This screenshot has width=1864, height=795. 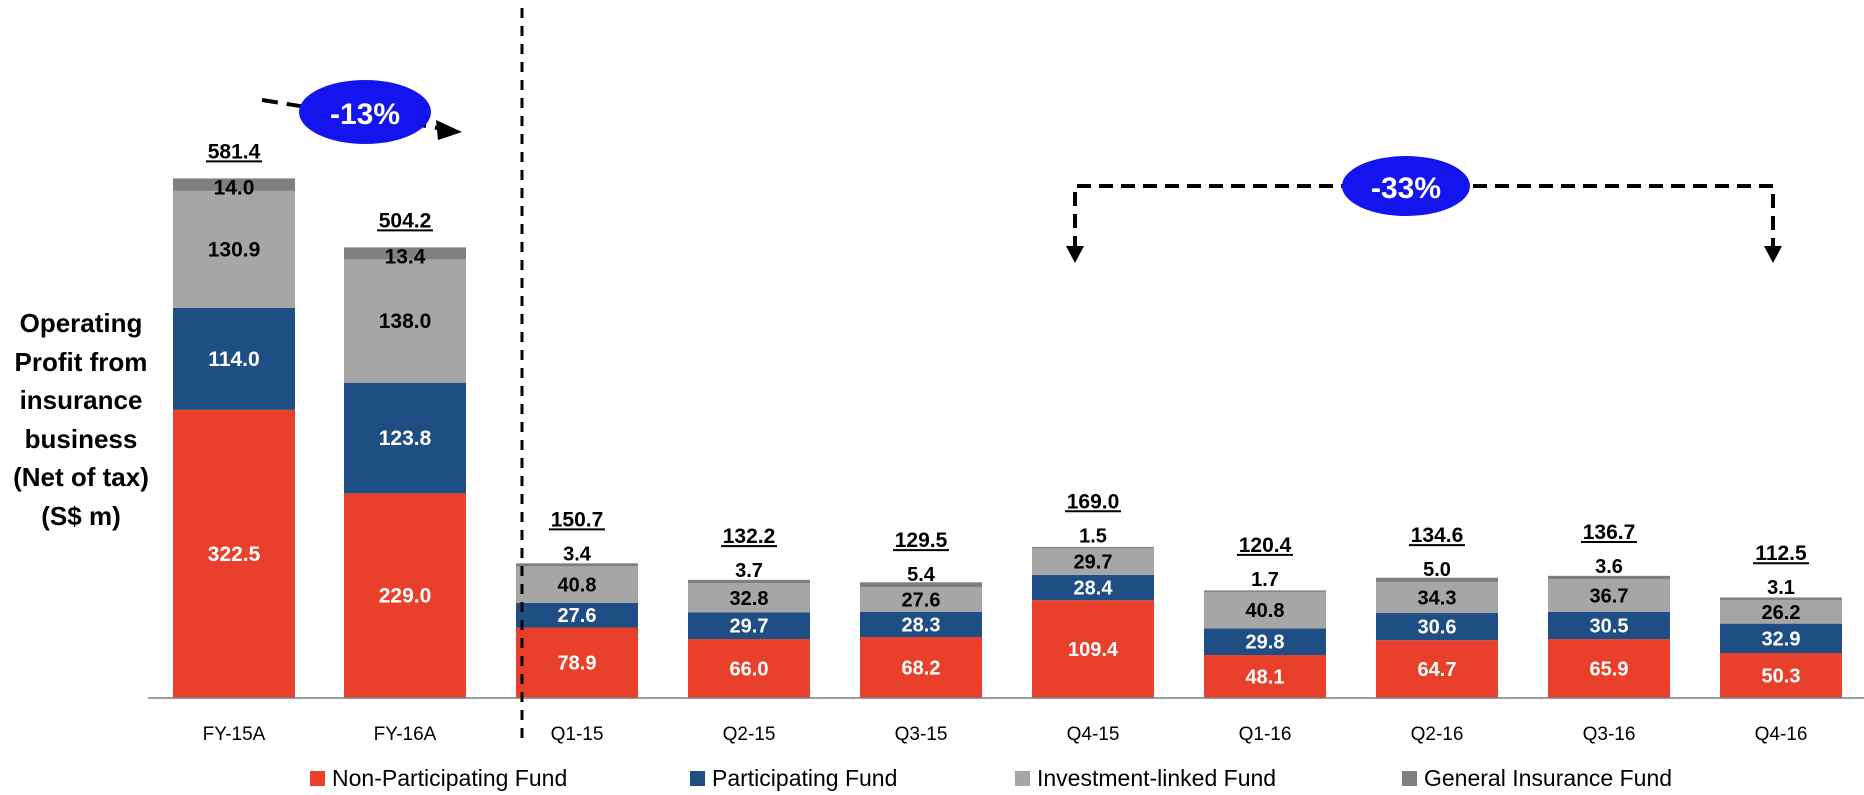 I want to click on data-label: 3.4, so click(x=577, y=554).